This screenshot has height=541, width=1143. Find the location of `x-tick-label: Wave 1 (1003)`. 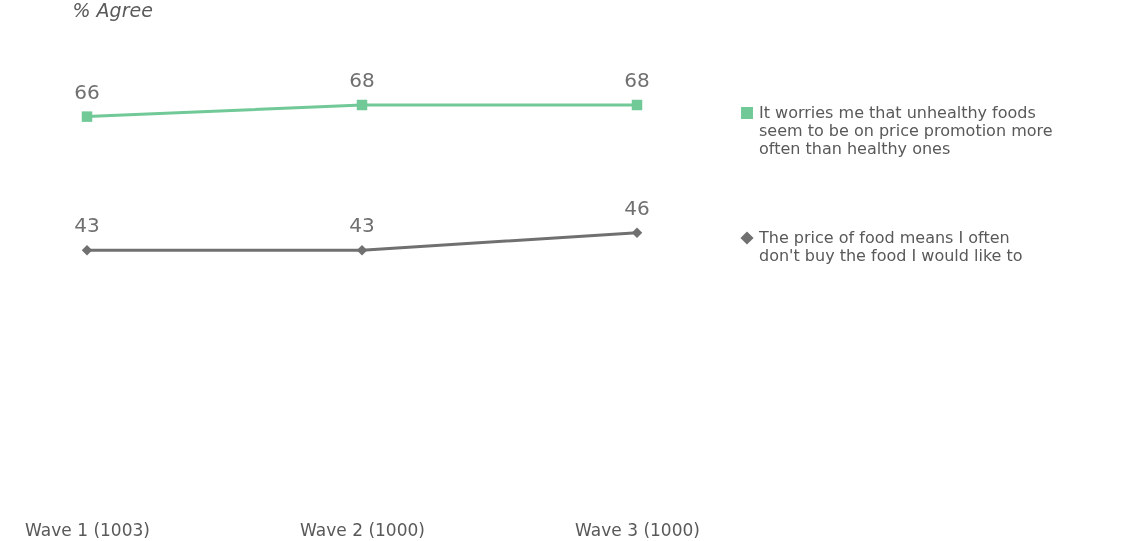

x-tick-label: Wave 1 (1003) is located at coordinates (87, 529).